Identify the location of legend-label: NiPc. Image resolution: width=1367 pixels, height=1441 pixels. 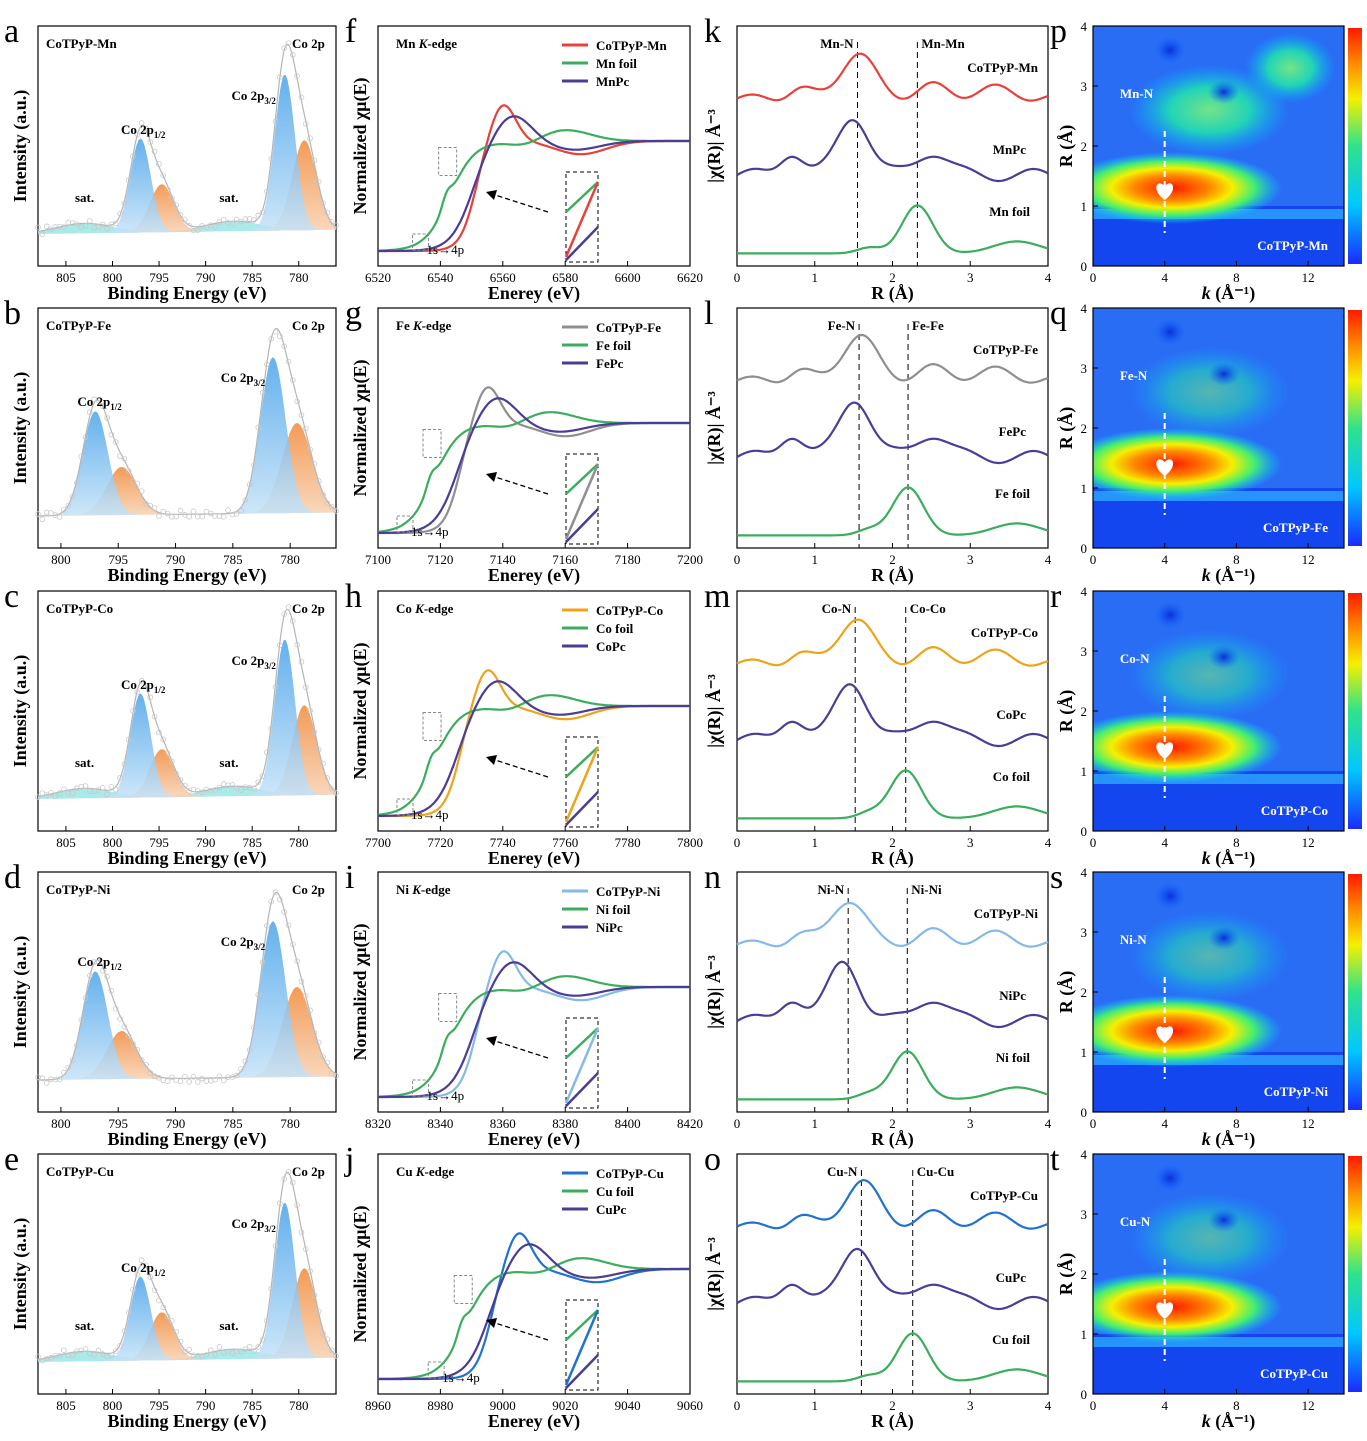
(609, 927).